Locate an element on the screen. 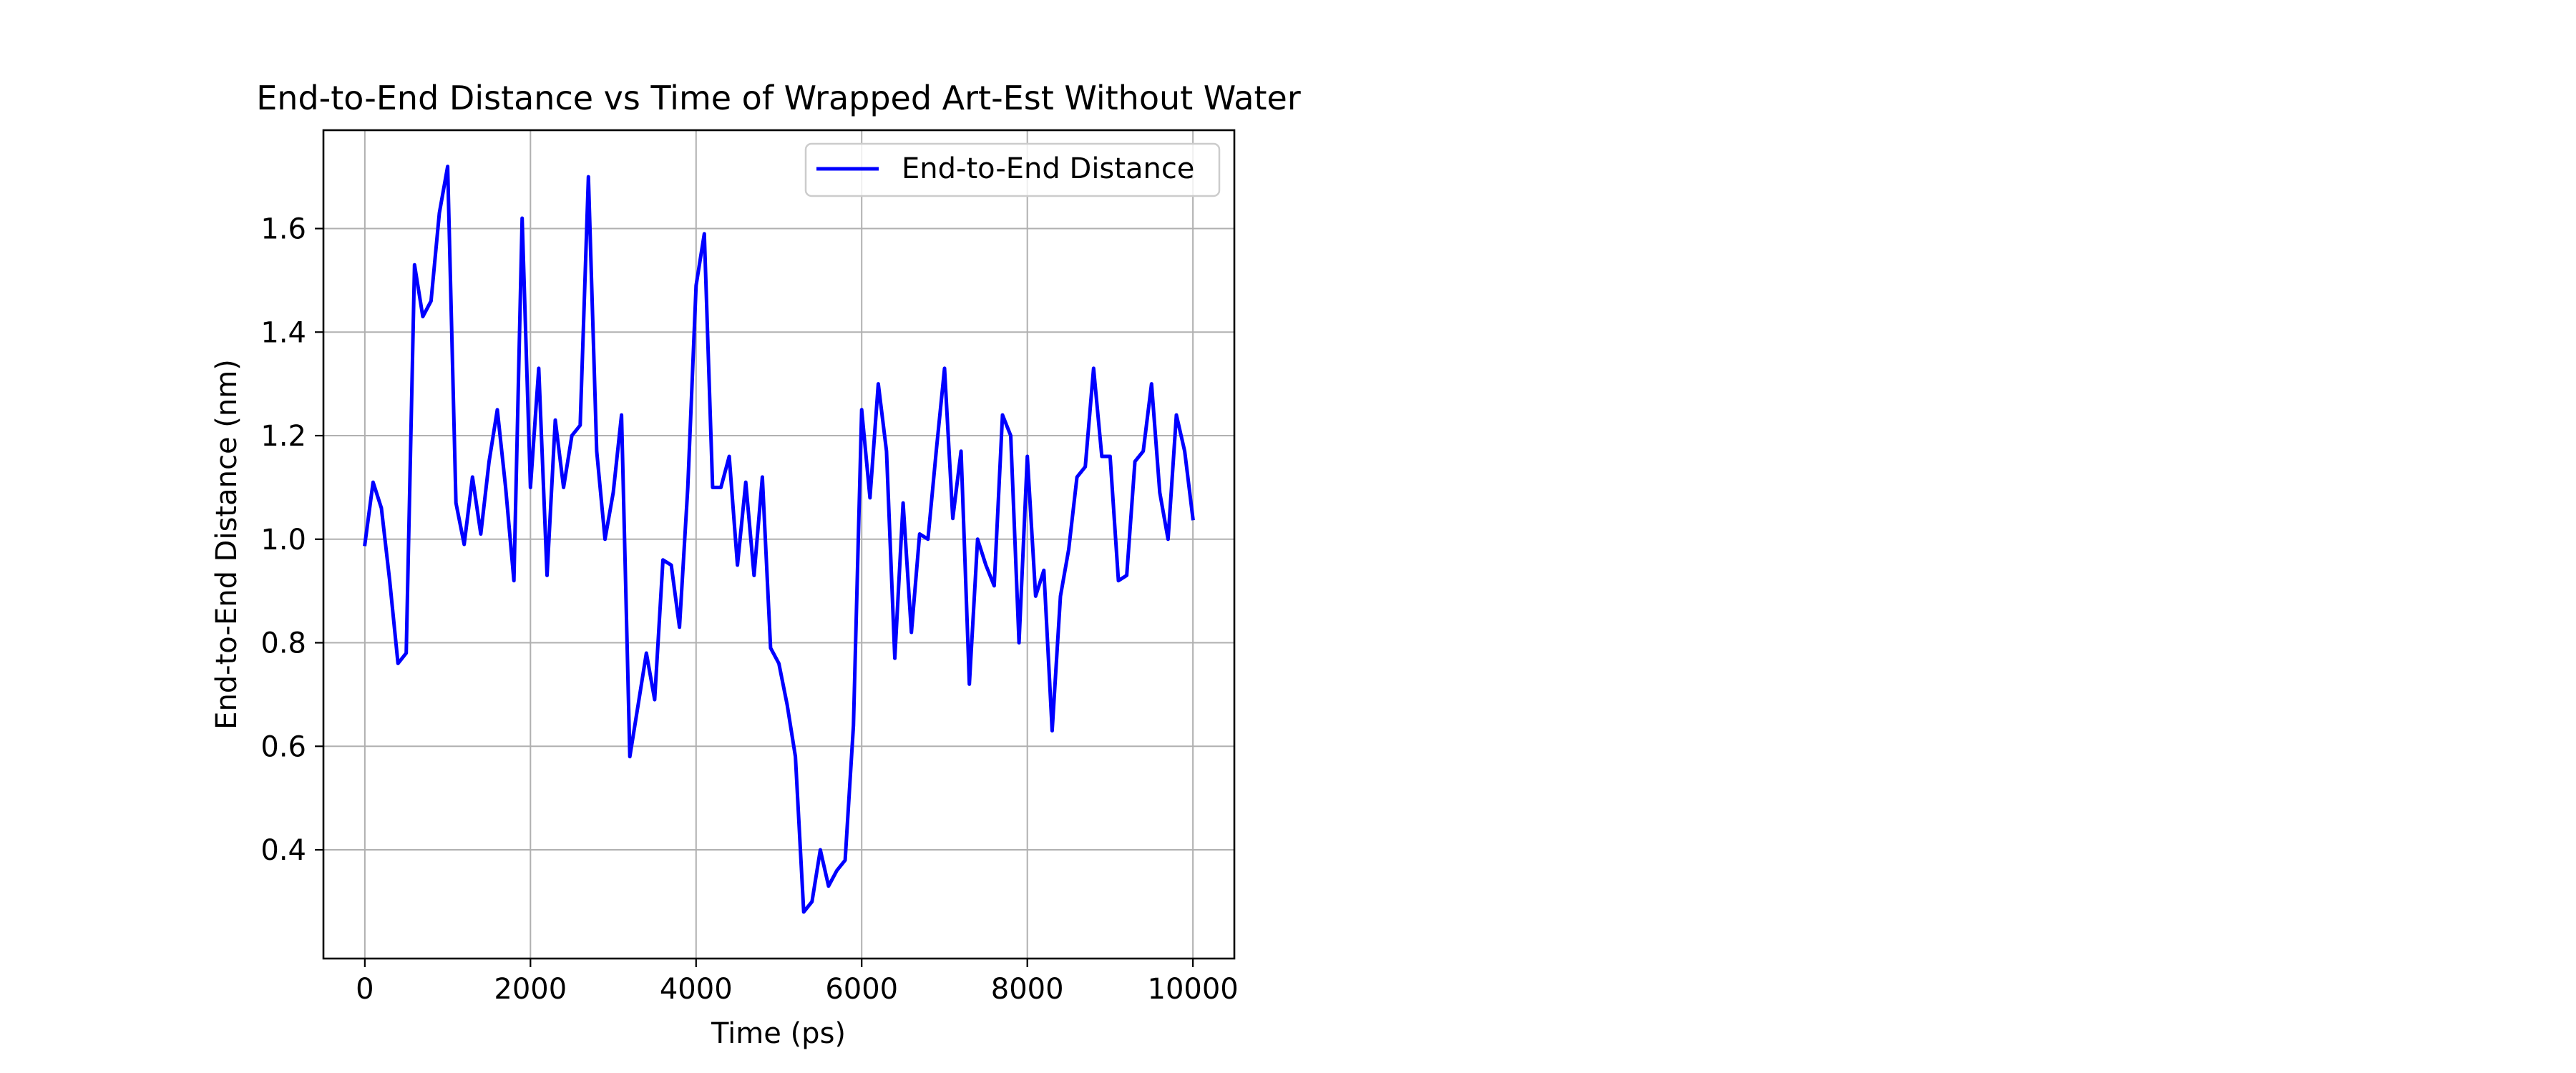 The width and height of the screenshot is (2576, 1073). y-tick-label: 0.8 is located at coordinates (283, 643).